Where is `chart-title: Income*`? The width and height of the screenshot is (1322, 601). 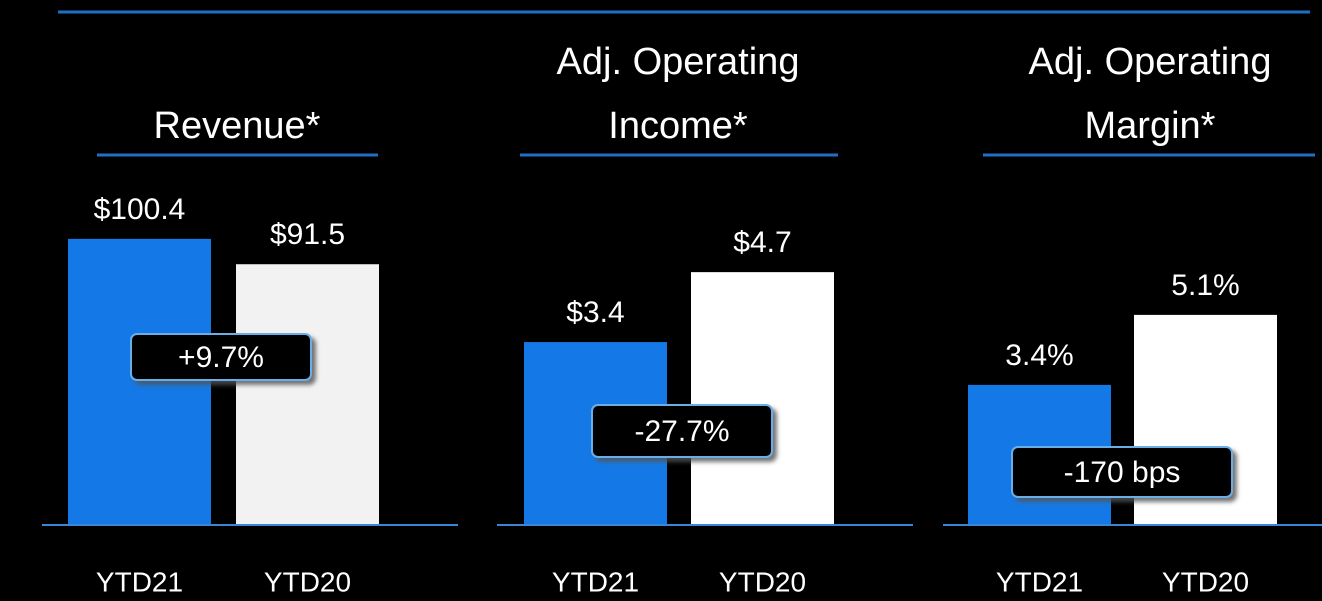 chart-title: Income* is located at coordinates (678, 126).